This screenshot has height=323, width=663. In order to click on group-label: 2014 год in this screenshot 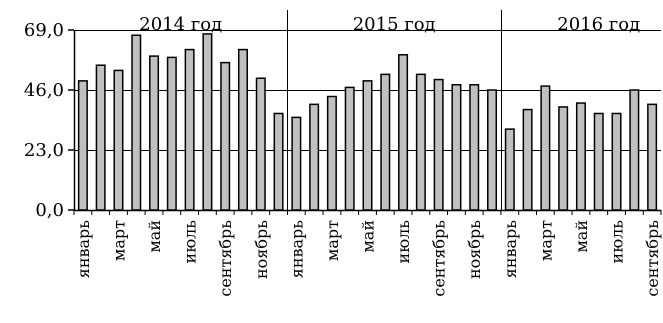, I will do `click(180, 24)`.